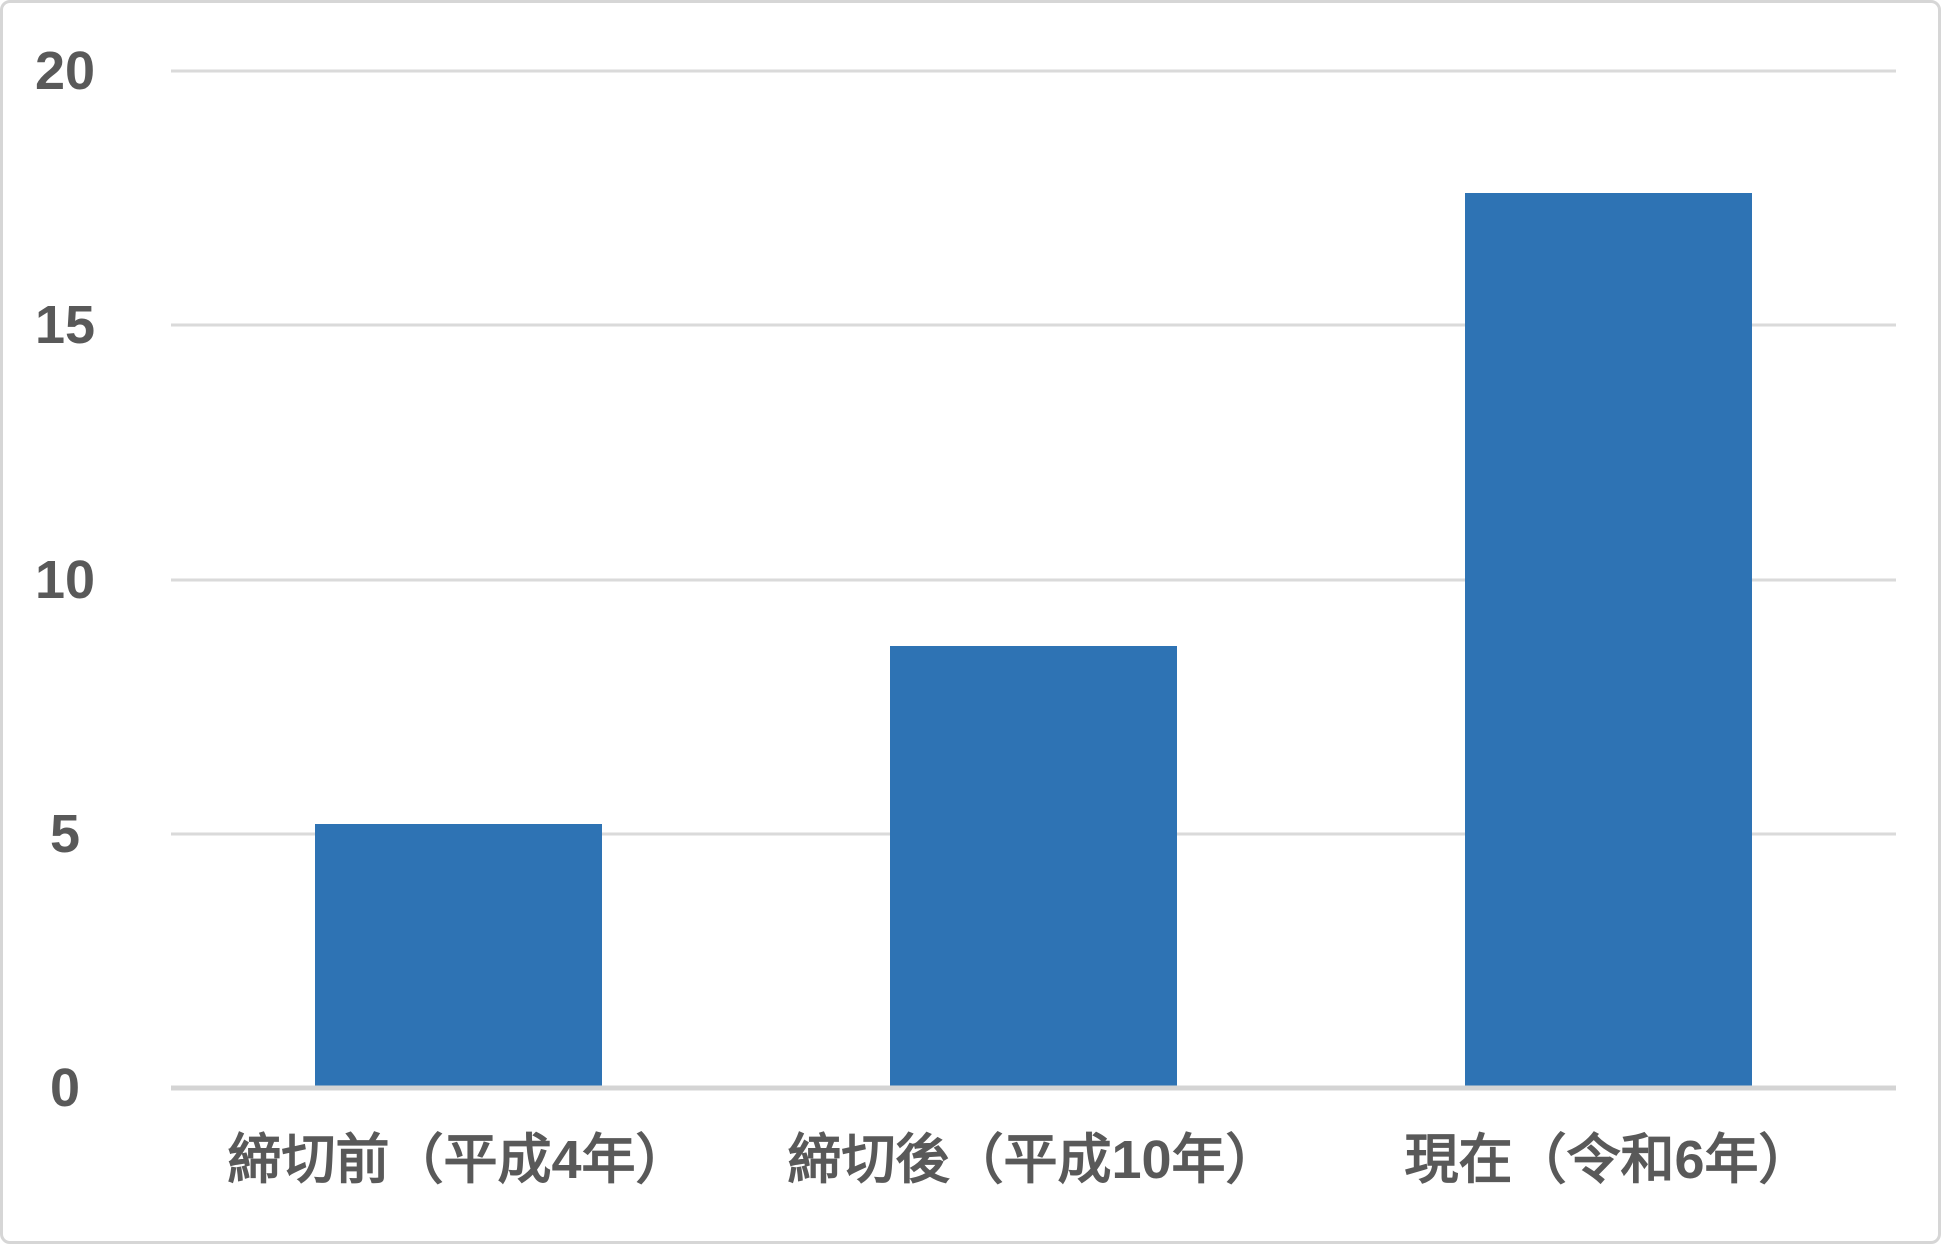 This screenshot has height=1244, width=1941. I want to click on x-category-label: 現在（令和6年）, so click(1608, 1160).